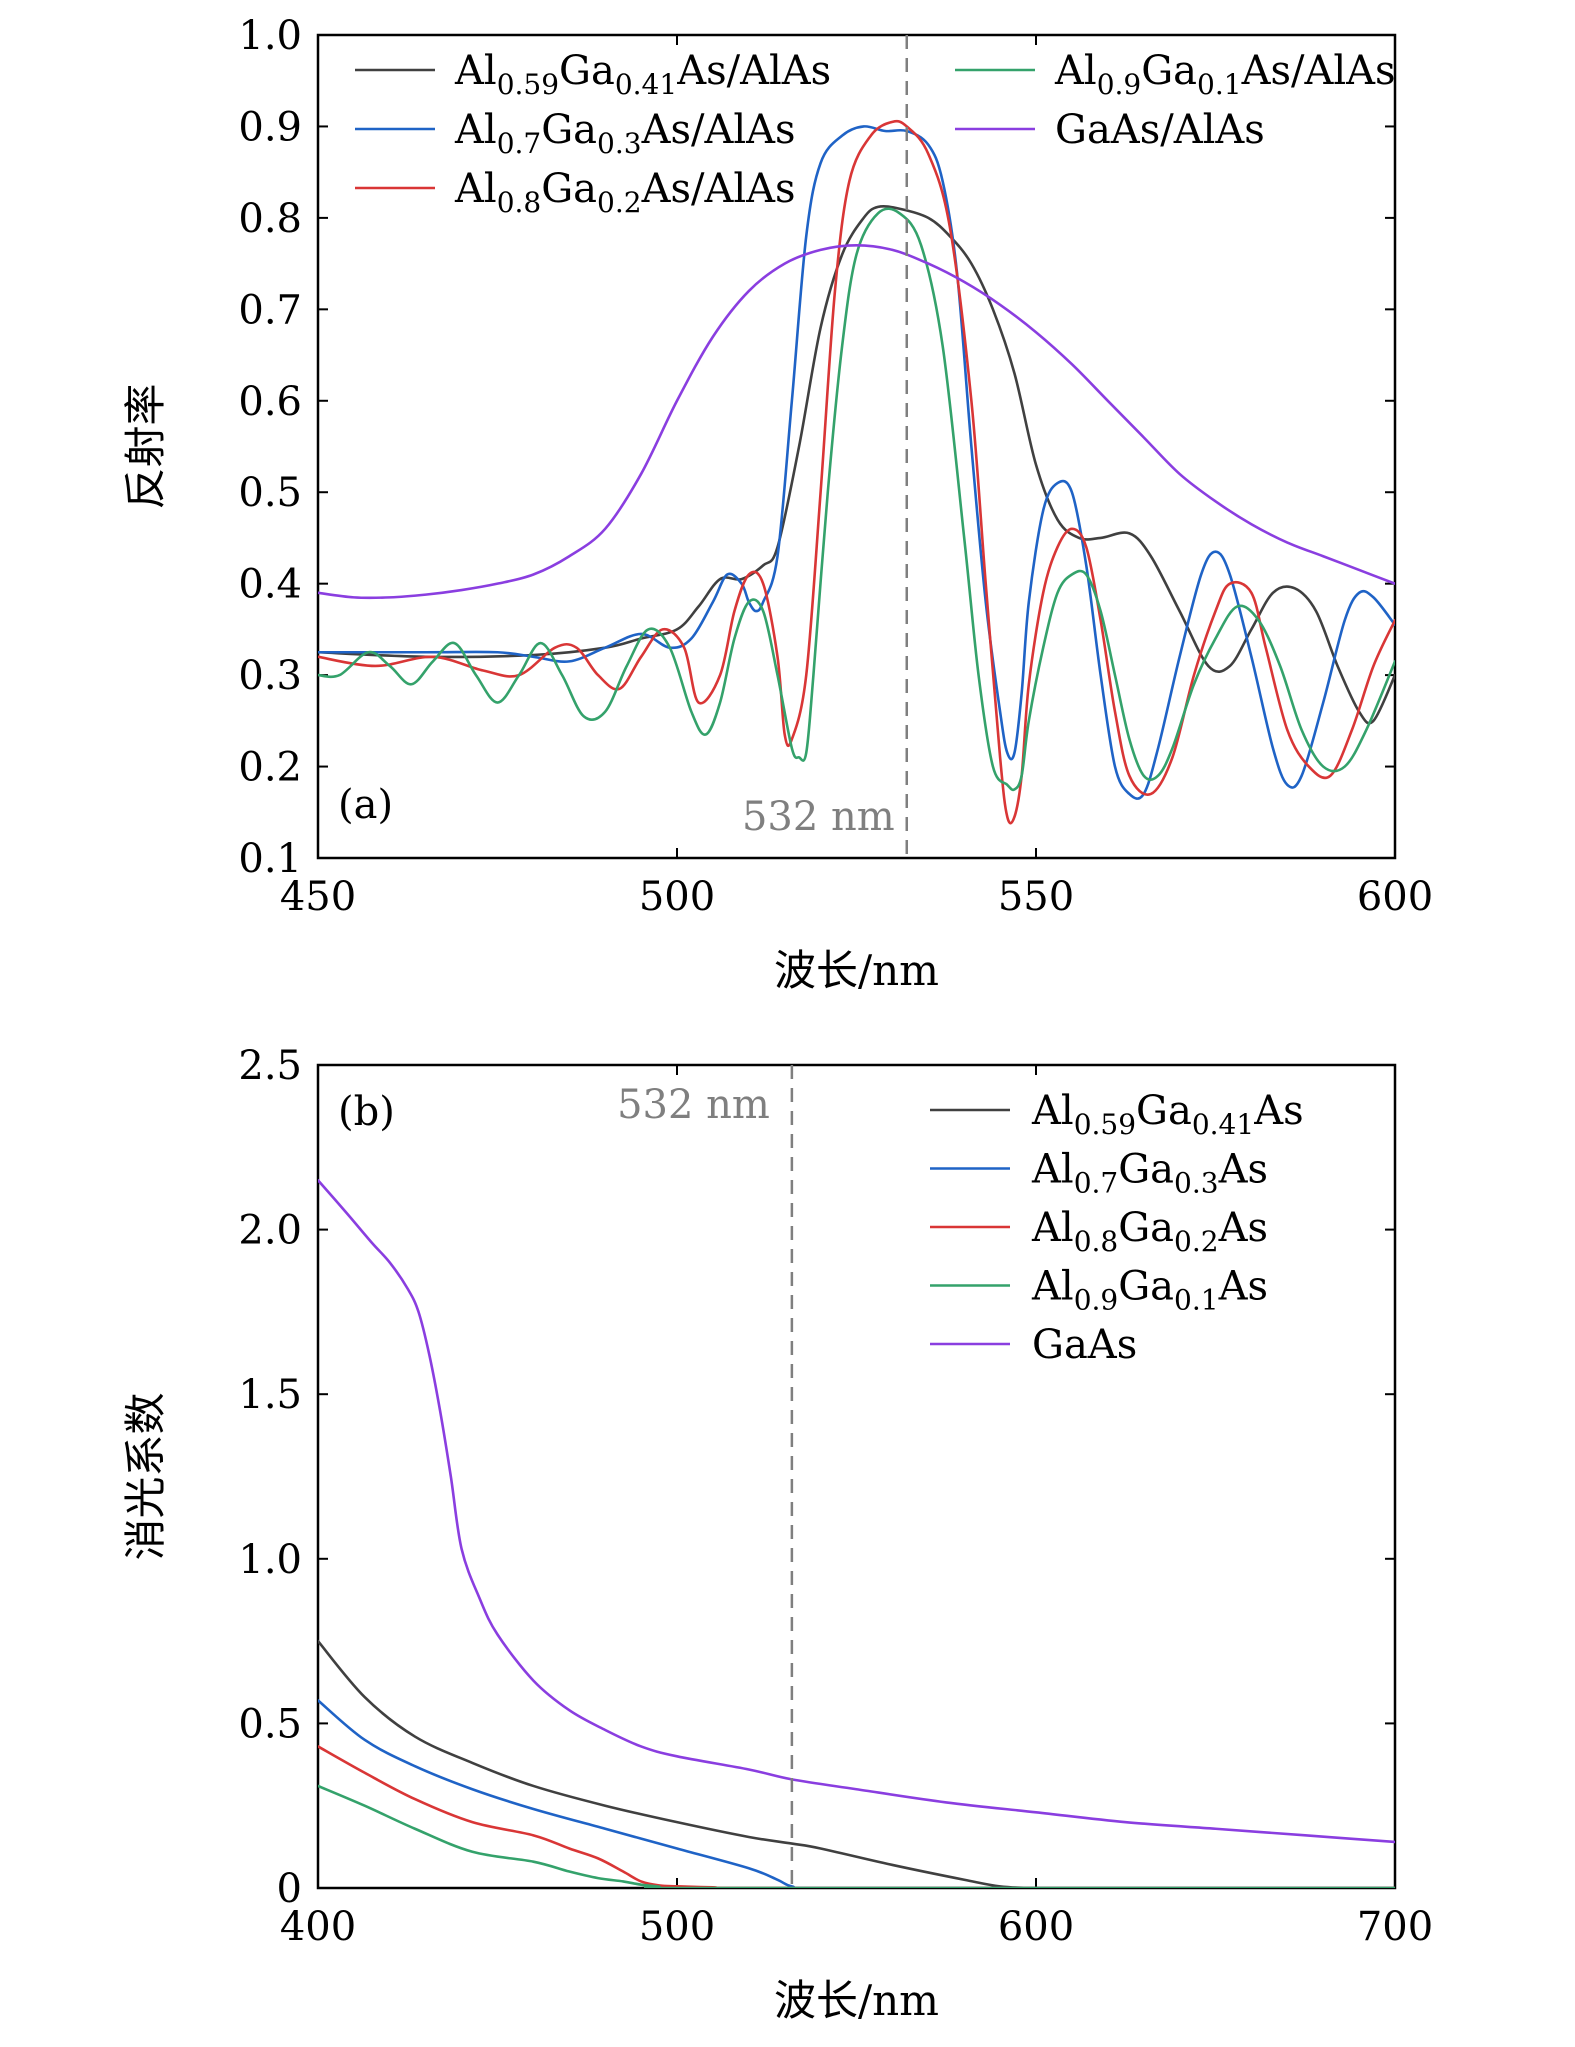 The image size is (1575, 2047). I want to click on legend-entry: Al0.59Ga0.41As/AlAs, so click(642, 74).